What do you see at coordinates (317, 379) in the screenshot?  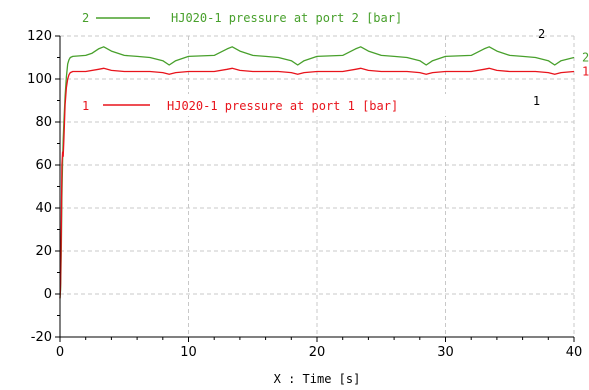 I see `x-axis-title: X : Time [s]` at bounding box center [317, 379].